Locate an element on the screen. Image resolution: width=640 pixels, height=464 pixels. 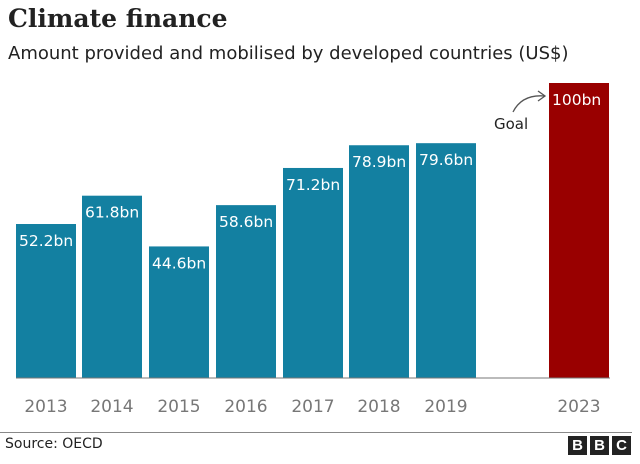
data-label: 61.8bn is located at coordinates (112, 213).